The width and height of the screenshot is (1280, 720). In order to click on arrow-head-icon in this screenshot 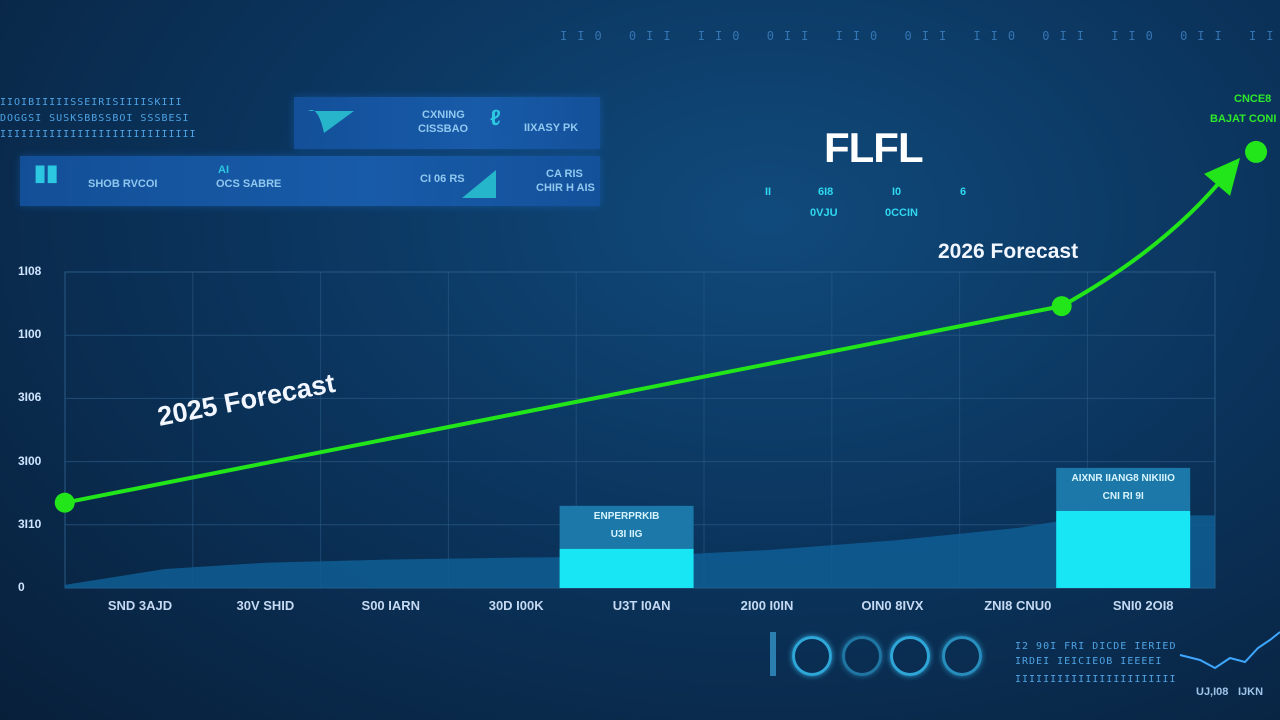, I will do `click(1222, 176)`.